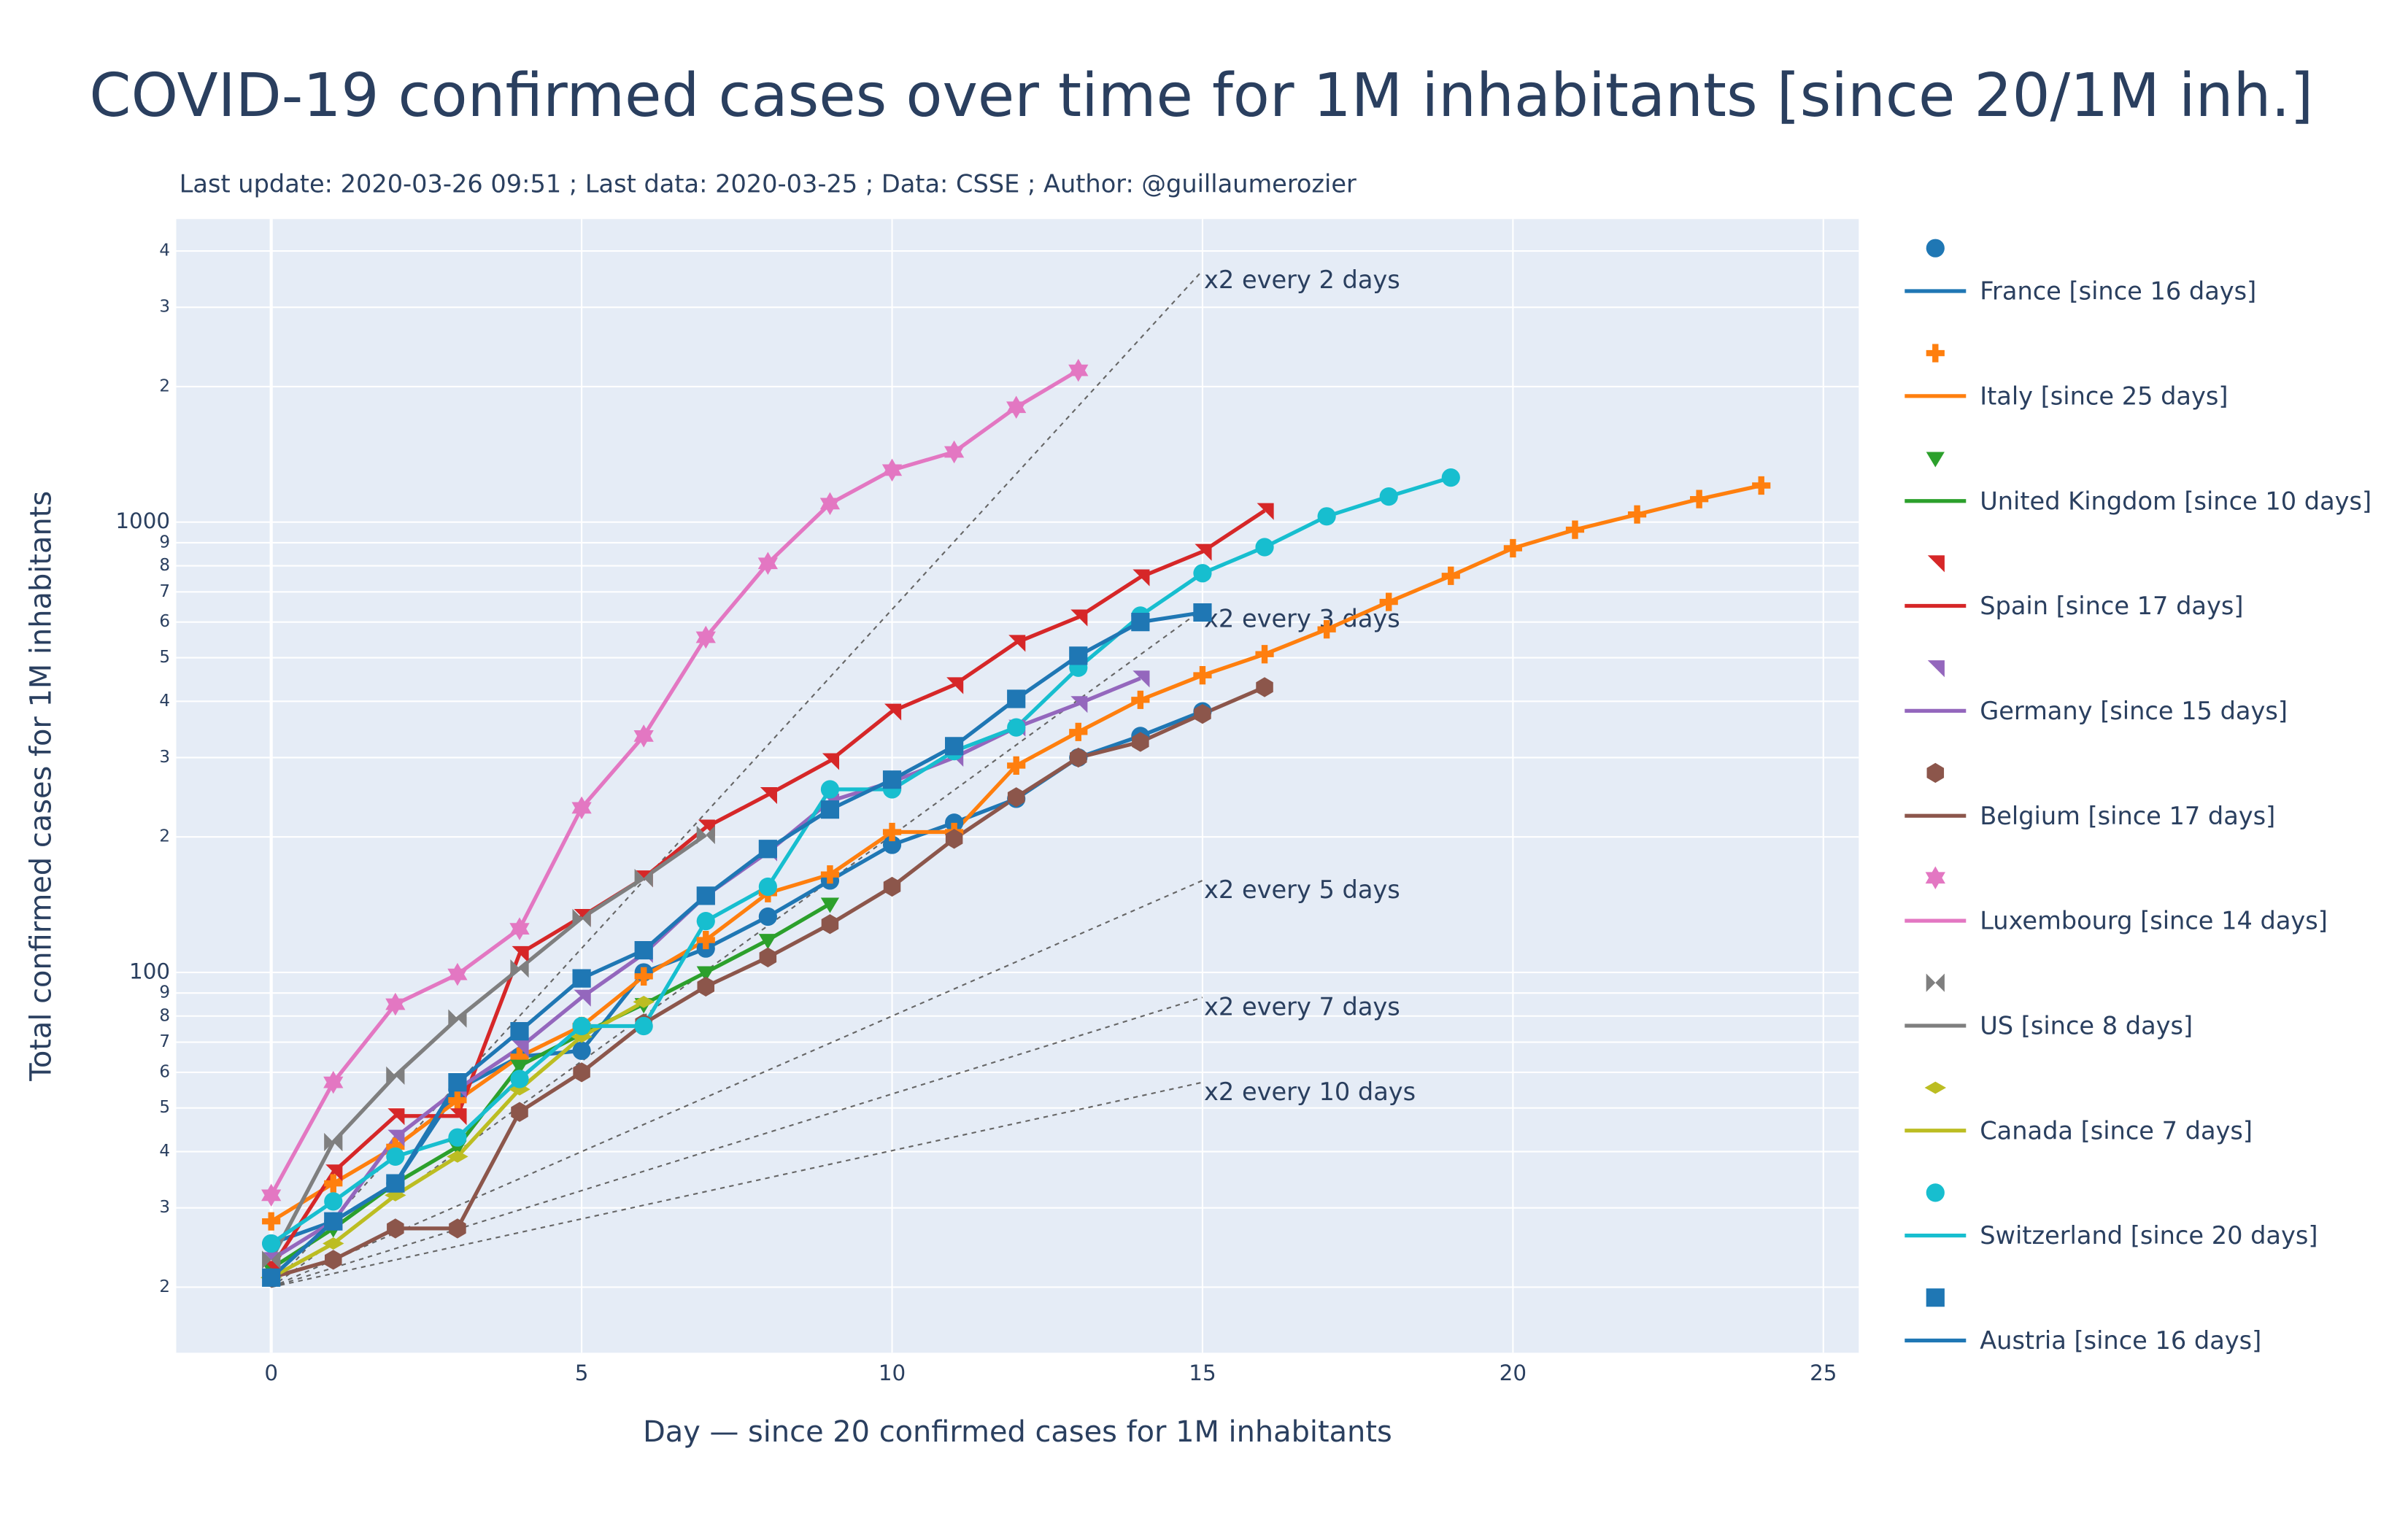  Describe the element at coordinates (164, 1287) in the screenshot. I see `y-tick-label: 2` at that location.